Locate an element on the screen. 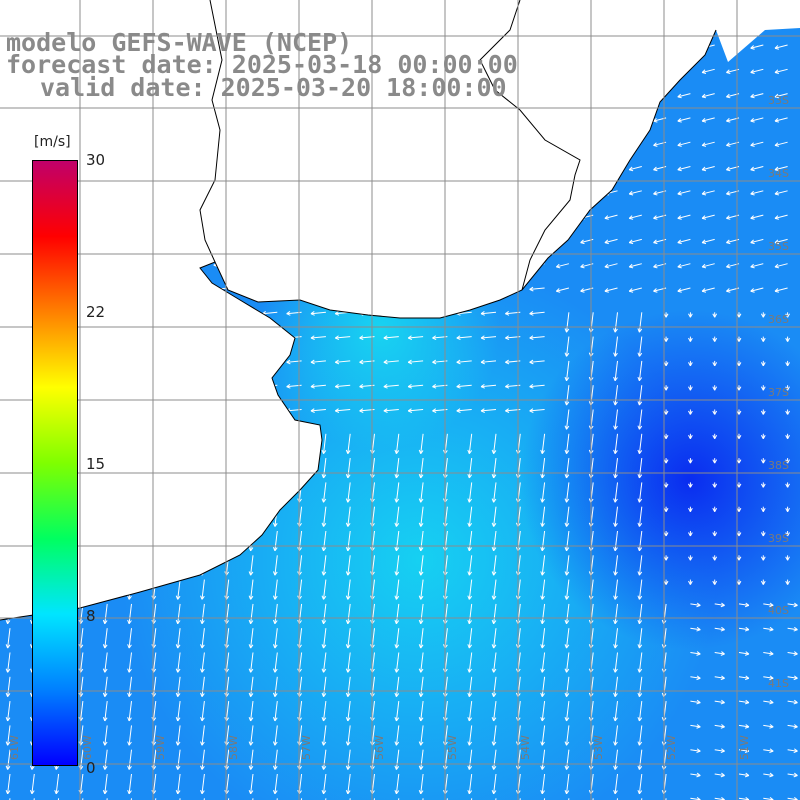 This screenshot has height=800, width=800. latitude-labels: 33S 34S 35S 36S 37S 38S 39S 40S 41S is located at coordinates (778, 392).